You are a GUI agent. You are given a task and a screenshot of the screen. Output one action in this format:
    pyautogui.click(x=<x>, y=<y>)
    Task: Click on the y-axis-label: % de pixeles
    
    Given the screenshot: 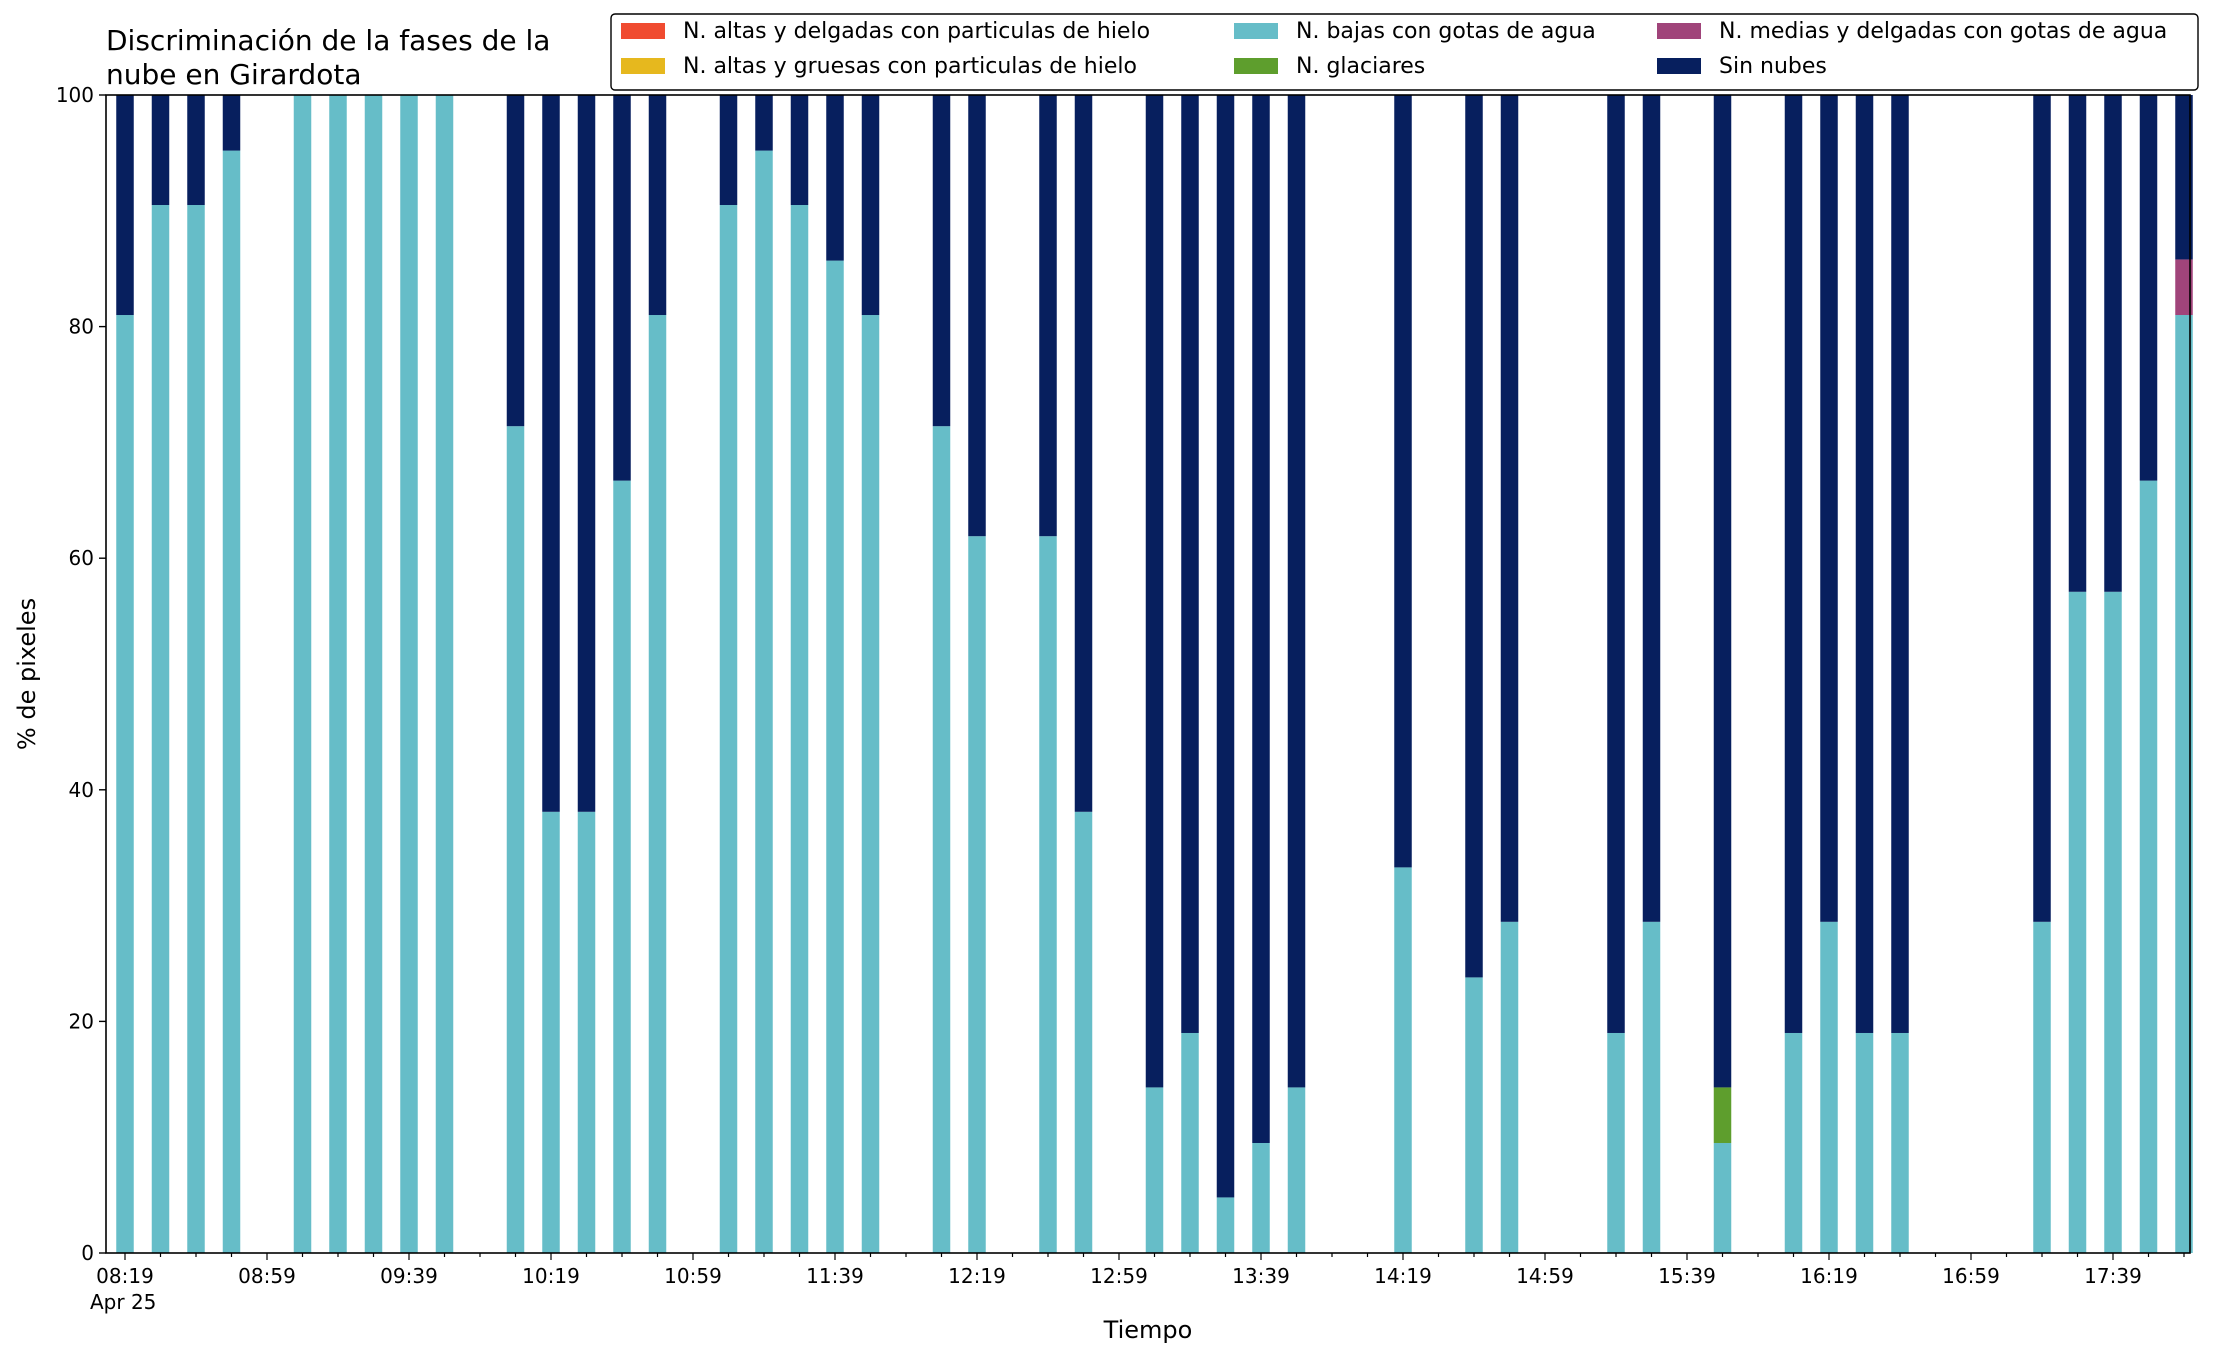 What is the action you would take?
    pyautogui.click(x=27, y=674)
    